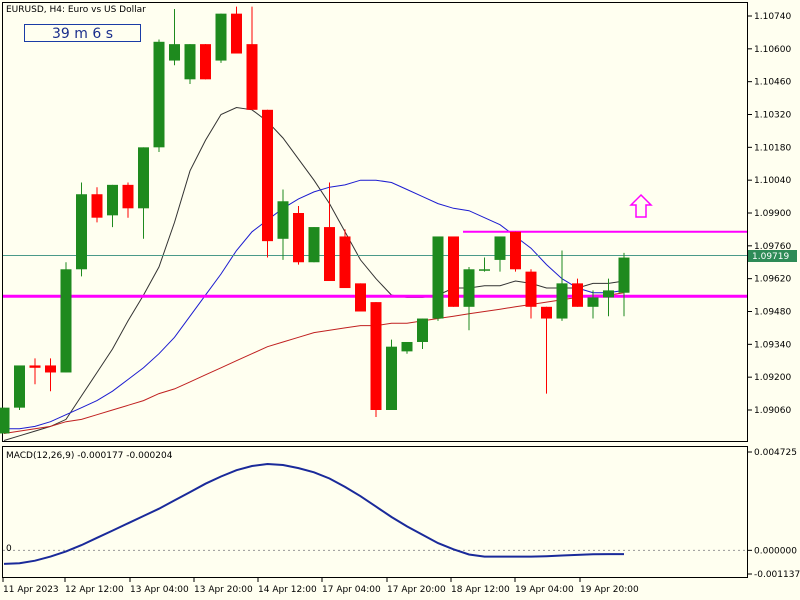 This screenshot has width=800, height=600. Describe the element at coordinates (775, 453) in the screenshot. I see `macd-tick-label: 0.004725` at that location.